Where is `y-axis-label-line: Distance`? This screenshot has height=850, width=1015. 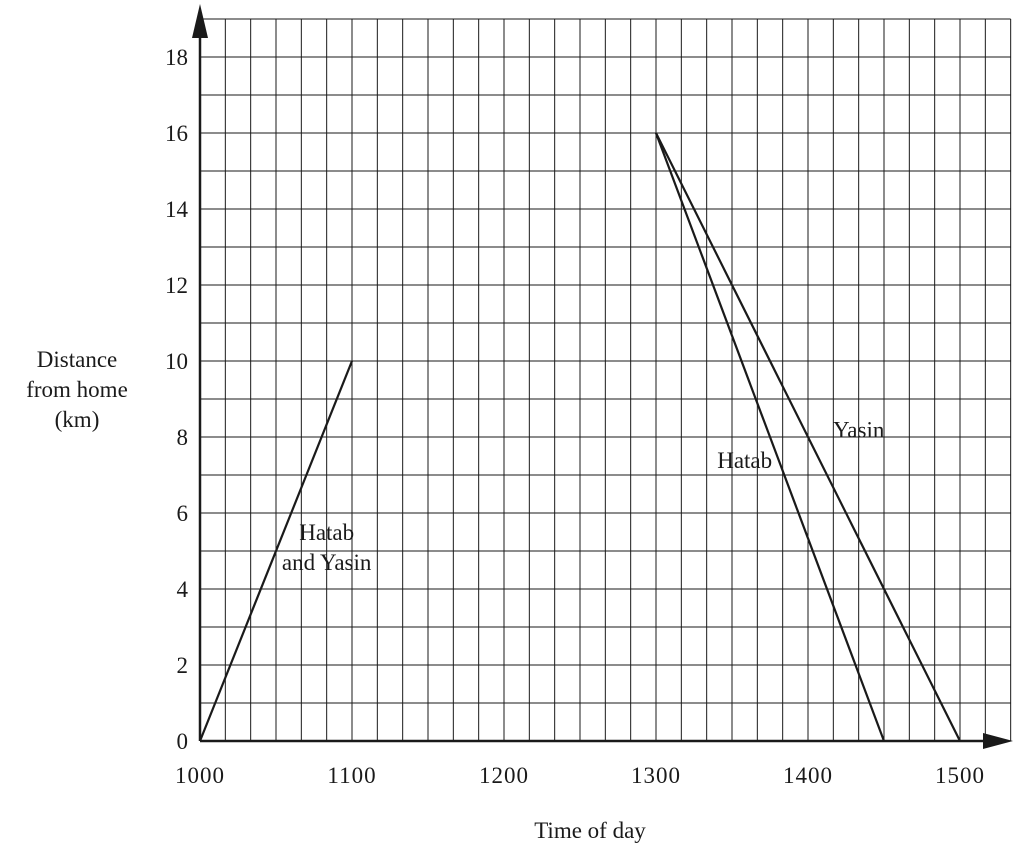
y-axis-label-line: Distance is located at coordinates (77, 359).